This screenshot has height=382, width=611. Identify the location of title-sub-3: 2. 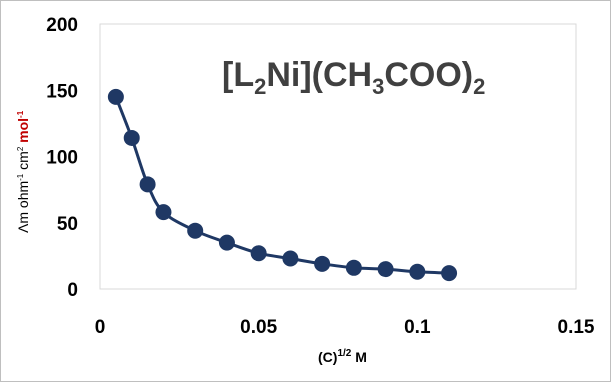
(479, 86).